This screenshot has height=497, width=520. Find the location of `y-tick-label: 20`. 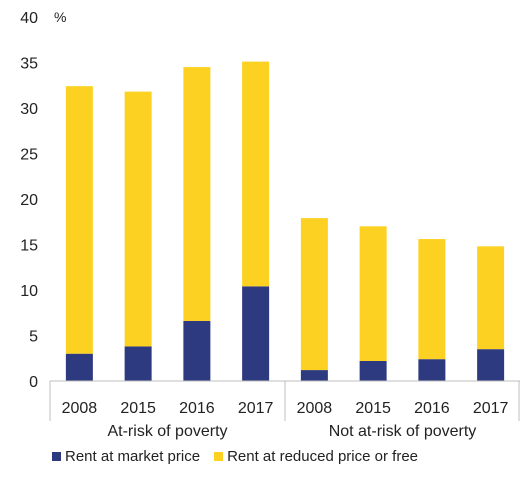

y-tick-label: 20 is located at coordinates (29, 200).